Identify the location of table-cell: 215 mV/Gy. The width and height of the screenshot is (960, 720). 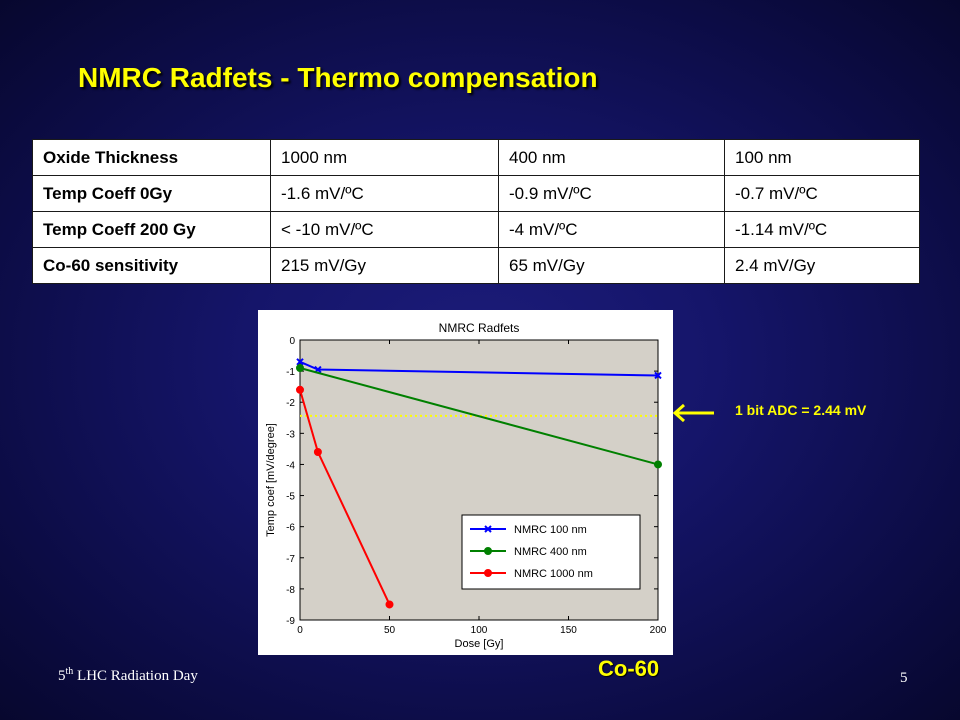
(384, 265).